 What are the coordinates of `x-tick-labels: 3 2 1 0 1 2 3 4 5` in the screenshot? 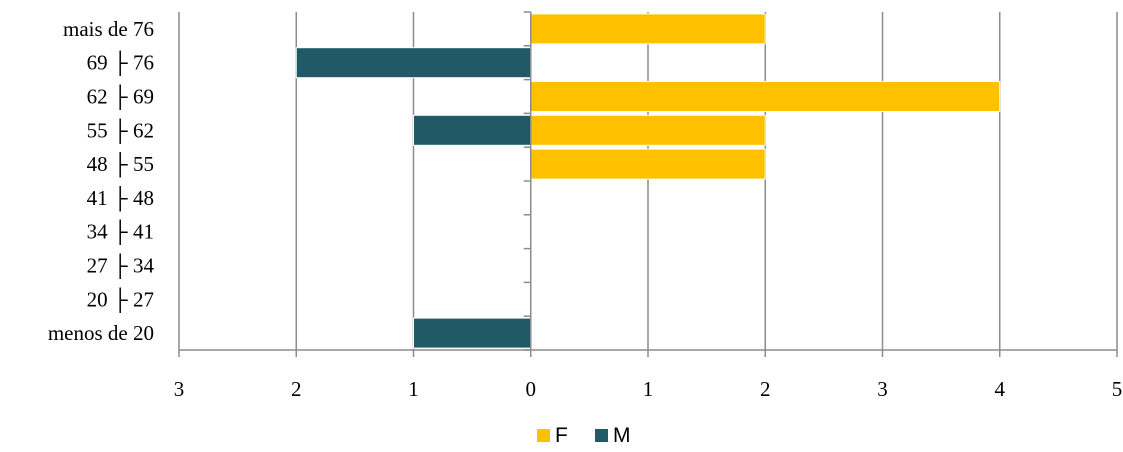 It's located at (648, 389).